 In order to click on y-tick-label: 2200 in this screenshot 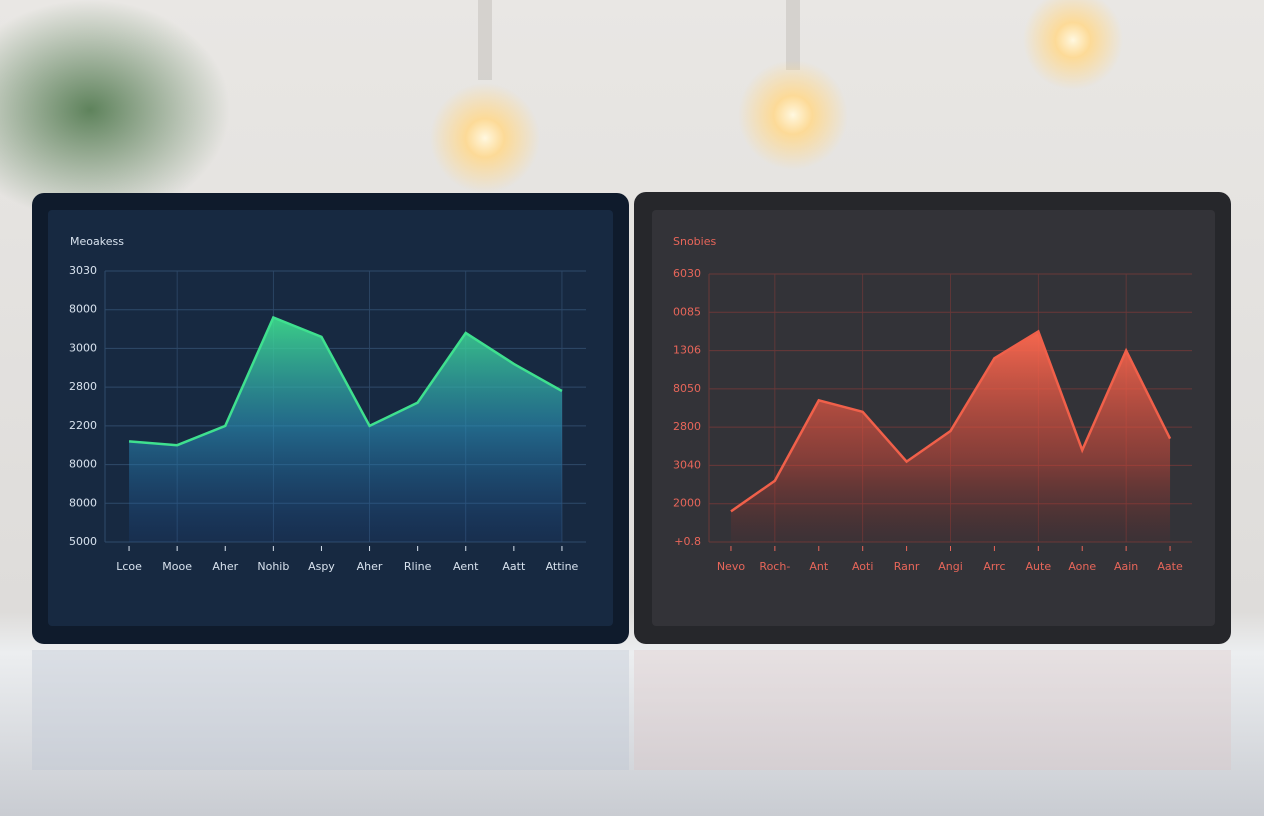, I will do `click(83, 425)`.